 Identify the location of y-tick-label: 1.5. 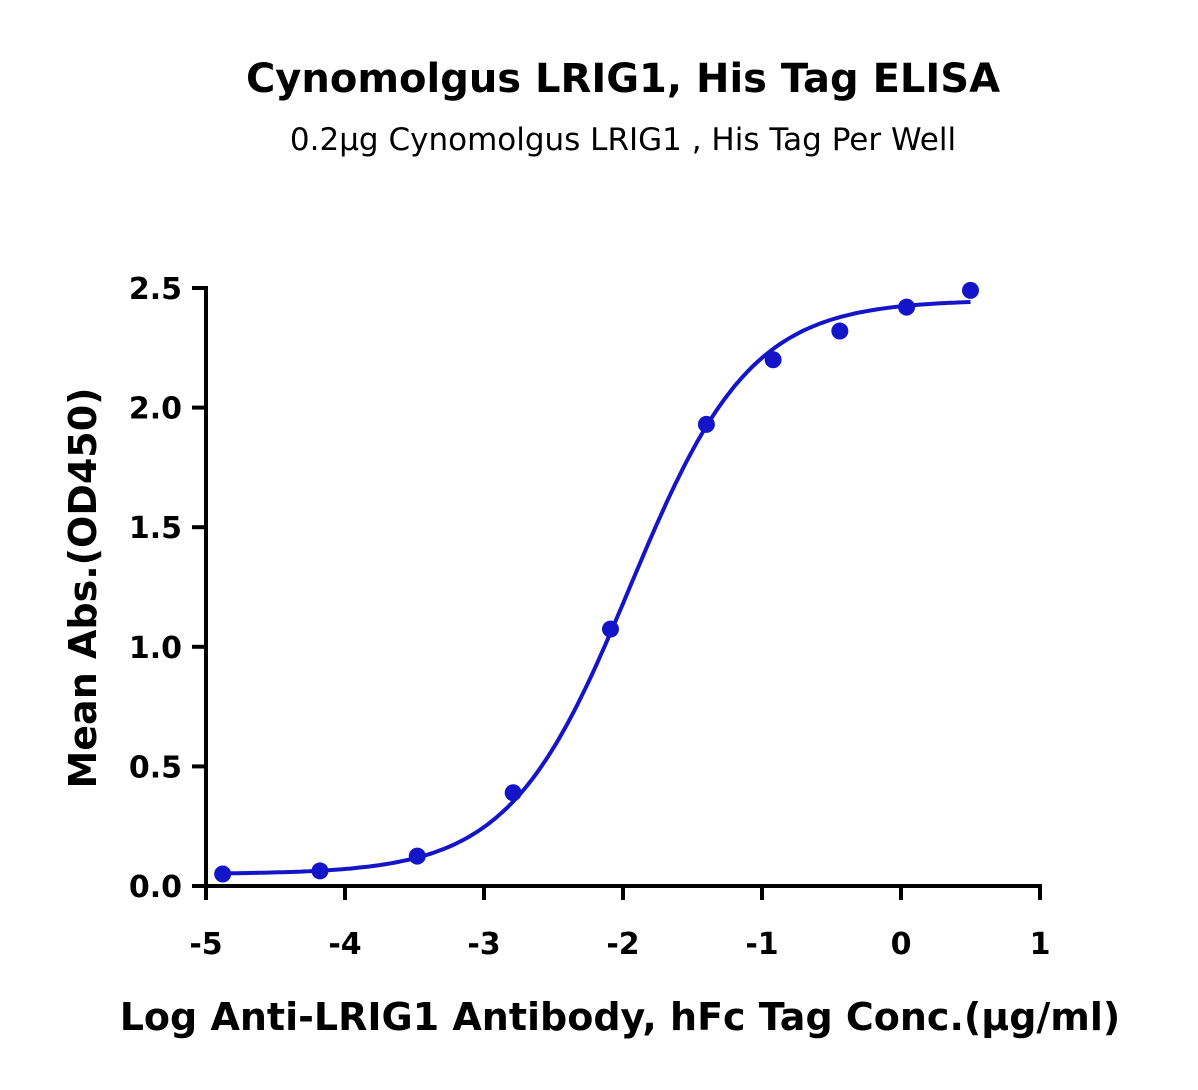
(155, 528).